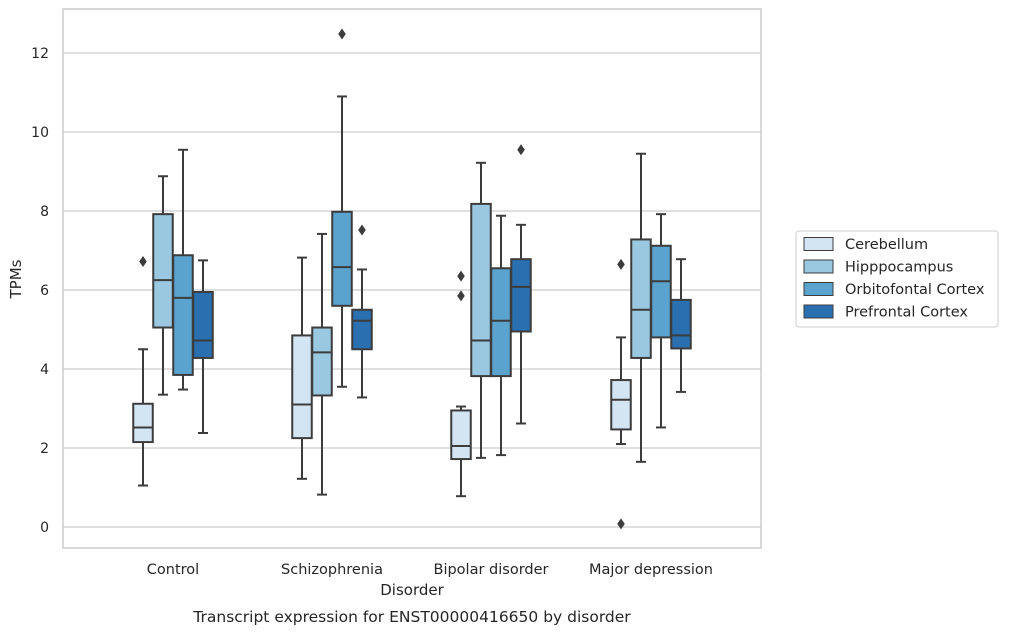 Image resolution: width=1009 pixels, height=638 pixels. What do you see at coordinates (906, 313) in the screenshot?
I see `legend-label: Prefrontal Cortex` at bounding box center [906, 313].